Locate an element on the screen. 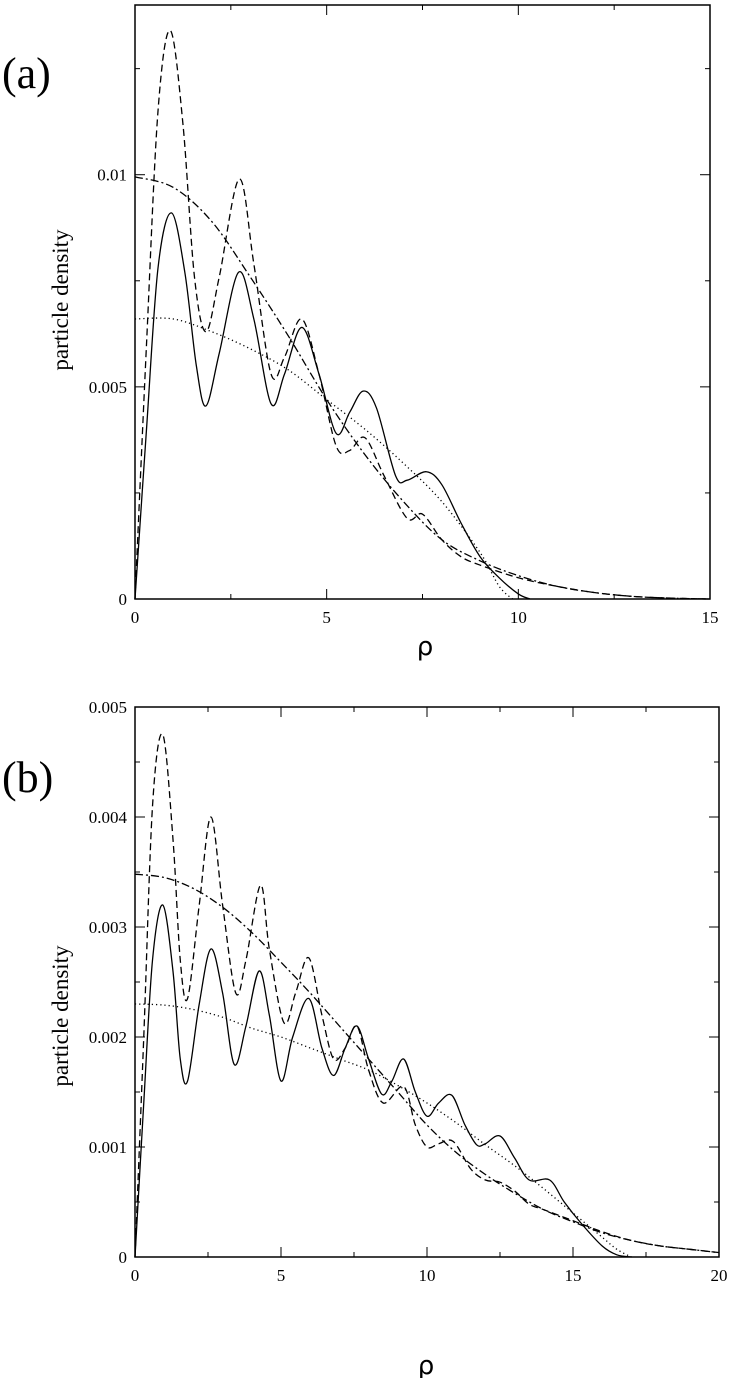 The image size is (736, 1378). y-tick-label: 0.01 is located at coordinates (112, 175).